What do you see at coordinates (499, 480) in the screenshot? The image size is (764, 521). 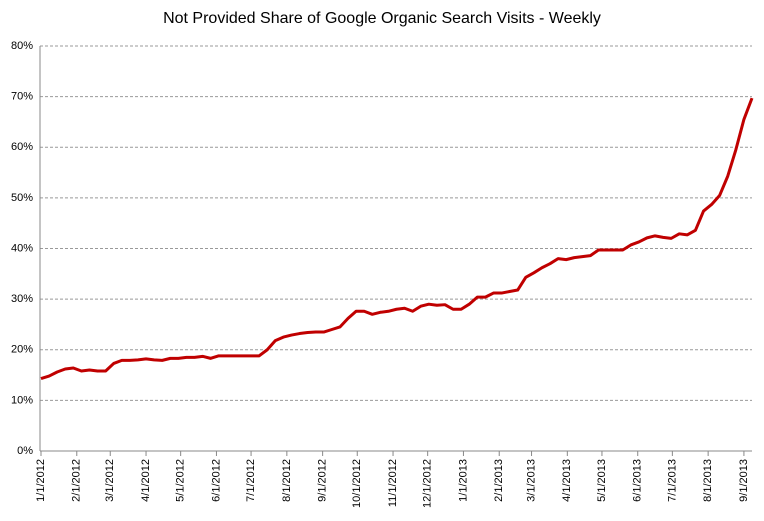 I see `x-tick-label: 2/1/2013` at bounding box center [499, 480].